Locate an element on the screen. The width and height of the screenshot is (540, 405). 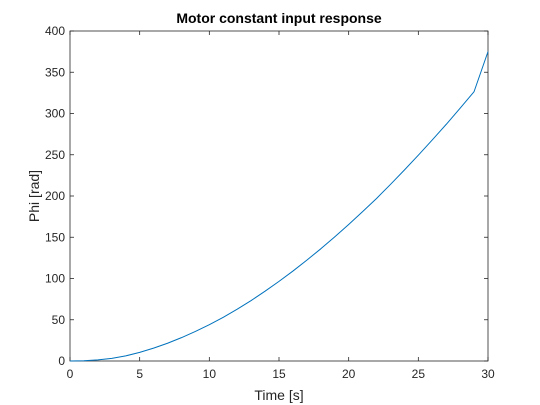
y-tick-label: 100 is located at coordinates (55, 279).